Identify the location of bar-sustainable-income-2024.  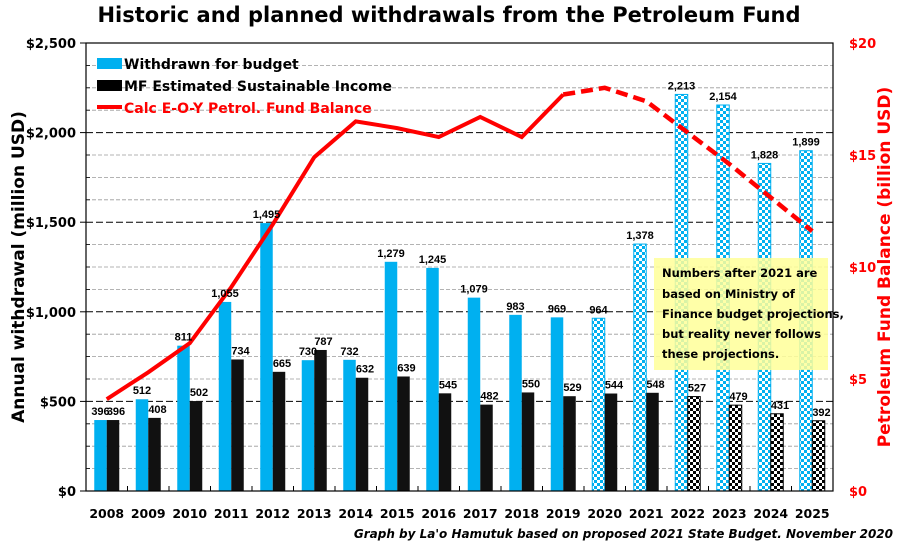
(777, 452).